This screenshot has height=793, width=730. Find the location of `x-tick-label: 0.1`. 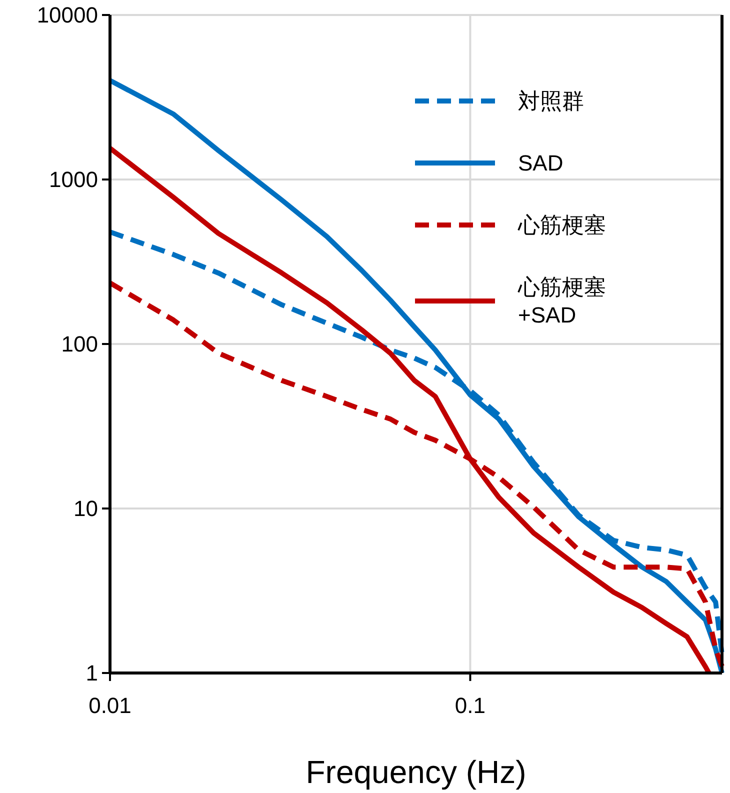

x-tick-label: 0.1 is located at coordinates (470, 705).